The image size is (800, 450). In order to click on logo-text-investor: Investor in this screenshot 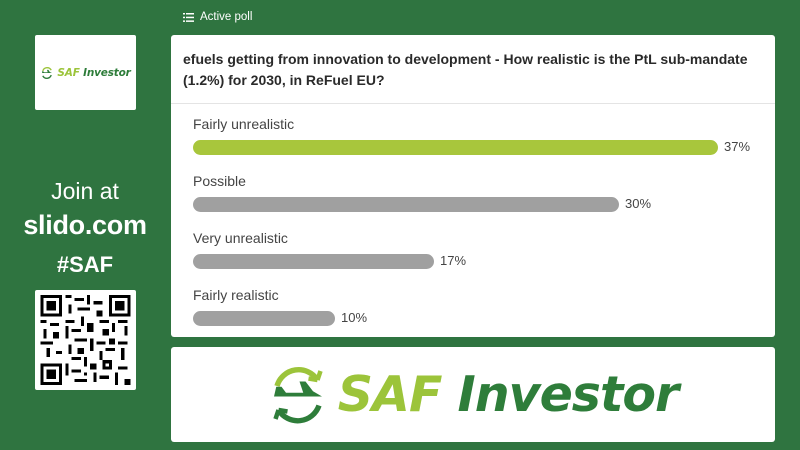, I will do `click(107, 72)`.